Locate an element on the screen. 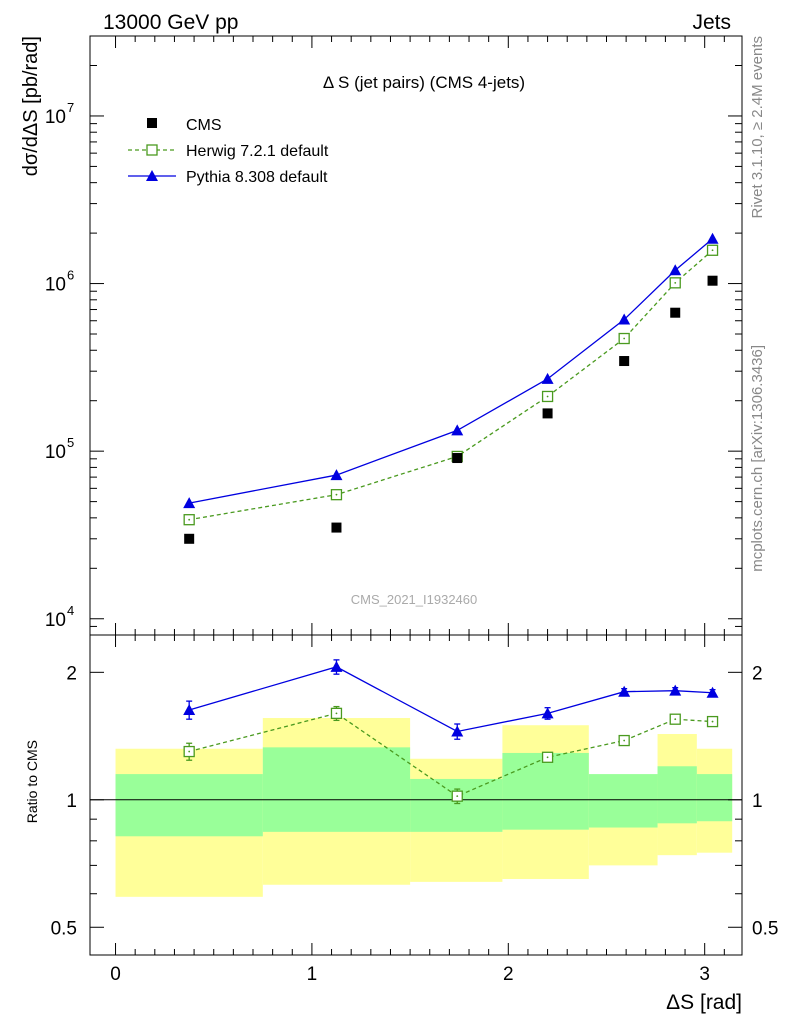  main-y-tick-label-0: 10 is located at coordinates (55, 620).